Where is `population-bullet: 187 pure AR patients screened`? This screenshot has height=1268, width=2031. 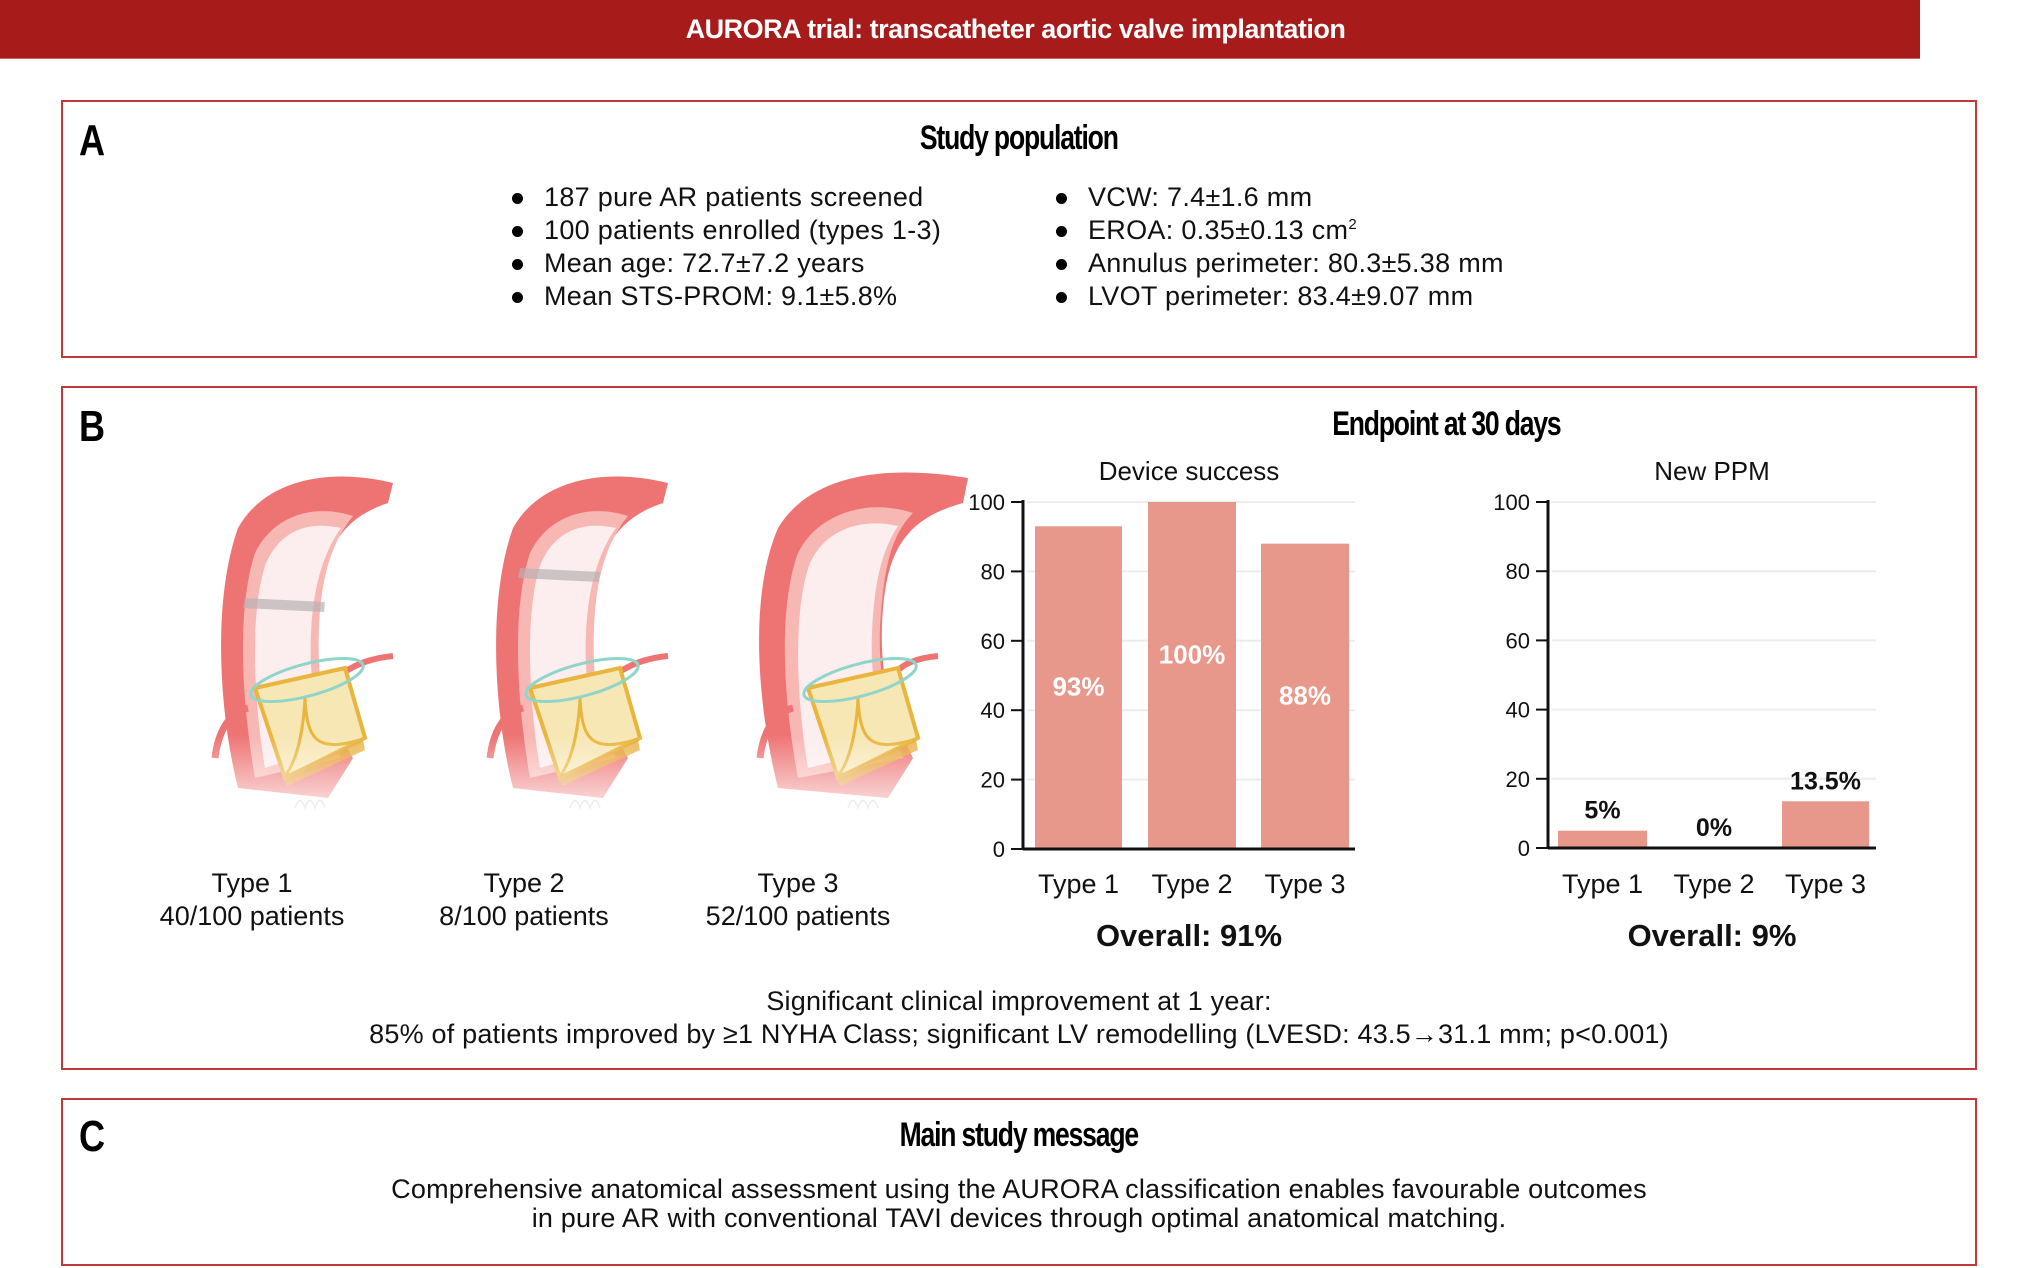
population-bullet: 187 pure AR patients screened is located at coordinates (726, 197).